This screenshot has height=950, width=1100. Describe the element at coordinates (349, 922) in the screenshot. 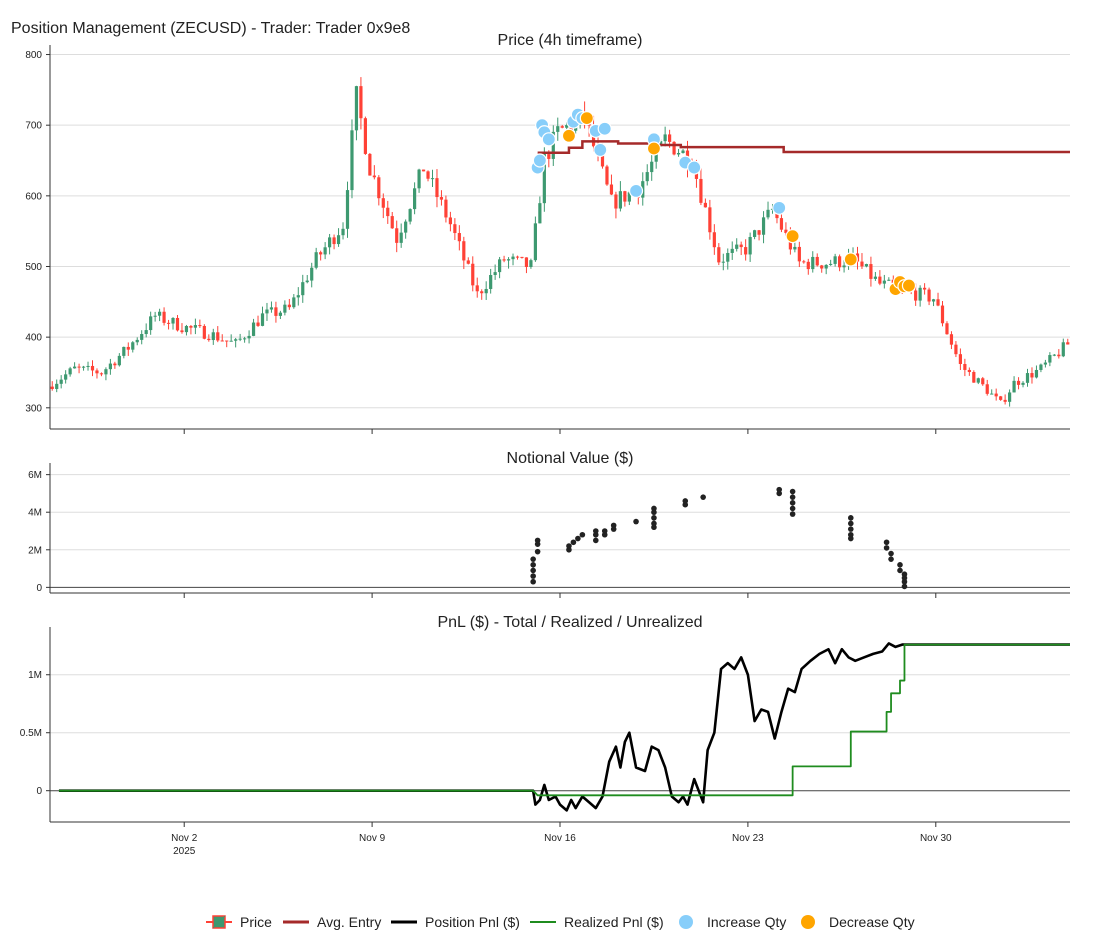

I see `legend-label-avg-entry: Avg. Entry` at that location.